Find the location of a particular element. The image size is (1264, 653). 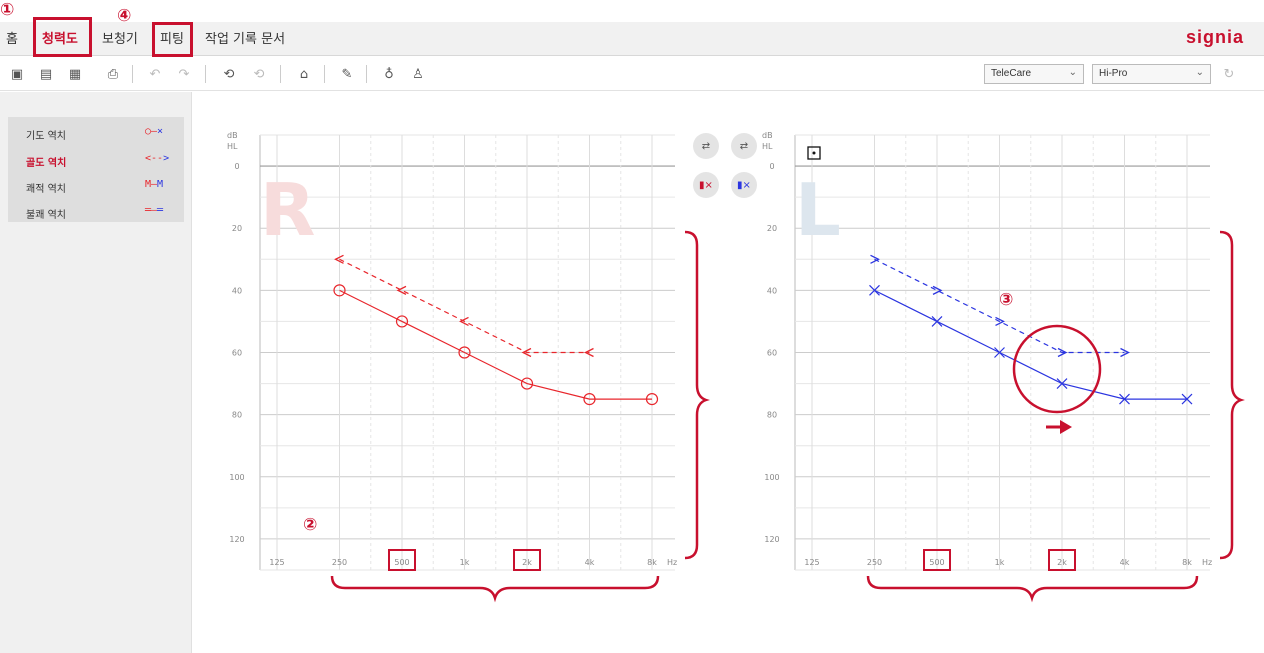

x-tick-label: 500 is located at coordinates (401, 562).